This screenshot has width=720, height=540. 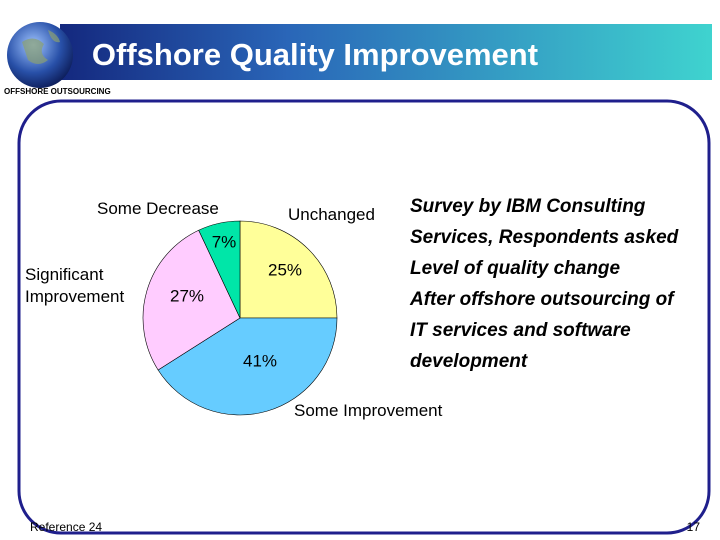 I want to click on slice-category-label: Some Improvement, so click(x=368, y=410).